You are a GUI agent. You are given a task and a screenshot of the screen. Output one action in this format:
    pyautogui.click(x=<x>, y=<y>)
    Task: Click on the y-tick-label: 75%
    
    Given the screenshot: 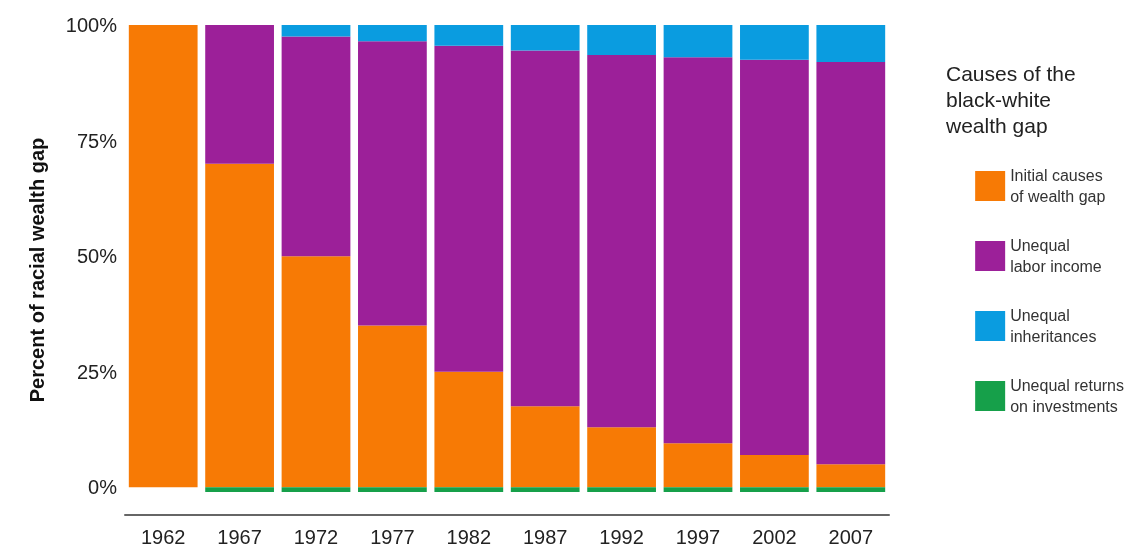 What is the action you would take?
    pyautogui.click(x=97, y=140)
    